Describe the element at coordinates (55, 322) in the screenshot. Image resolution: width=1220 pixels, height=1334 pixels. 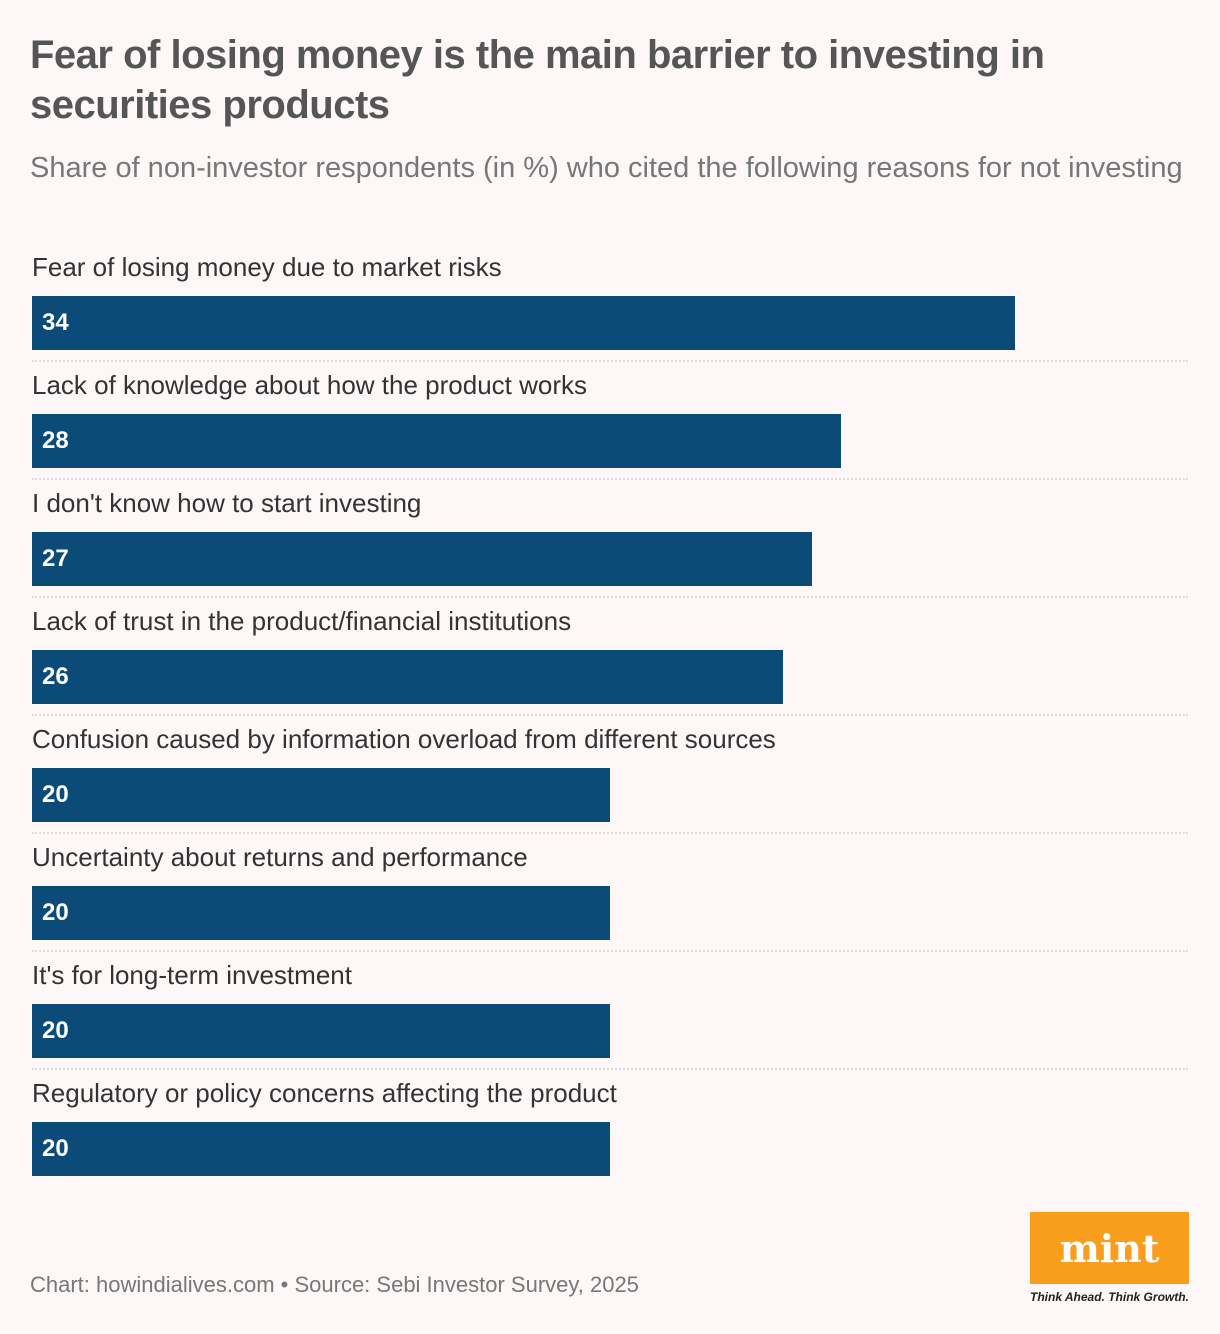
I see `data-label: 34` at that location.